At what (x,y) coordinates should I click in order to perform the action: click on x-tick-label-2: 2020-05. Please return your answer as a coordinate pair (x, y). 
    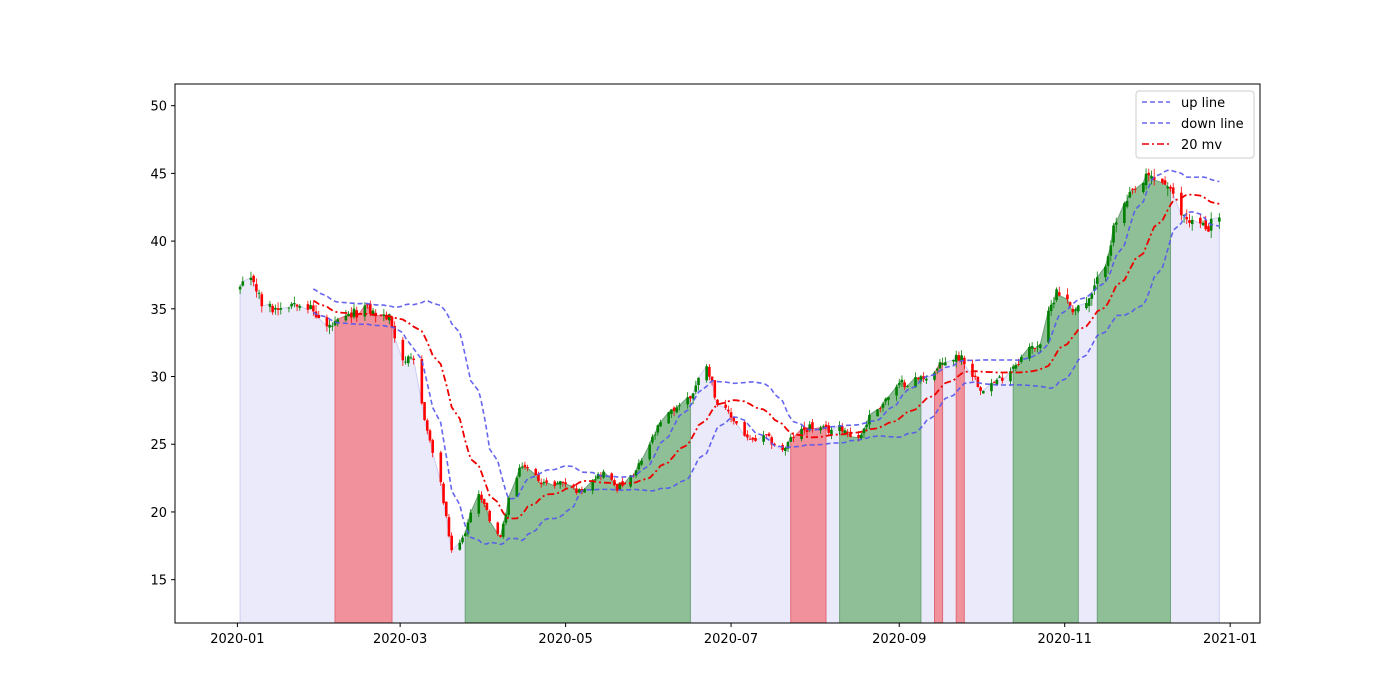
    Looking at the image, I should click on (565, 639).